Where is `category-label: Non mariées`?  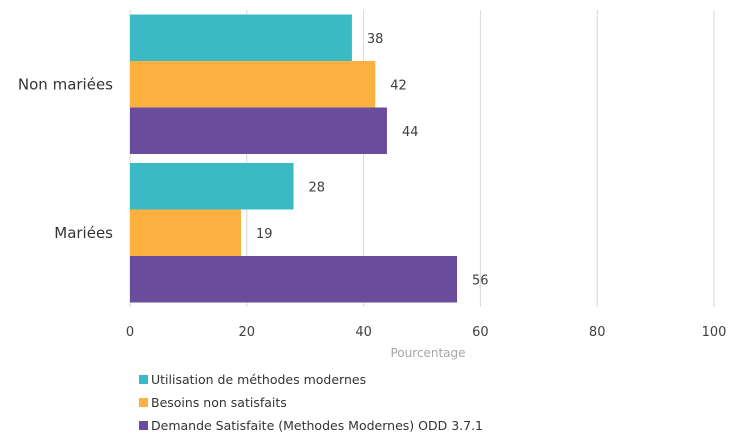
category-label: Non mariées is located at coordinates (65, 84).